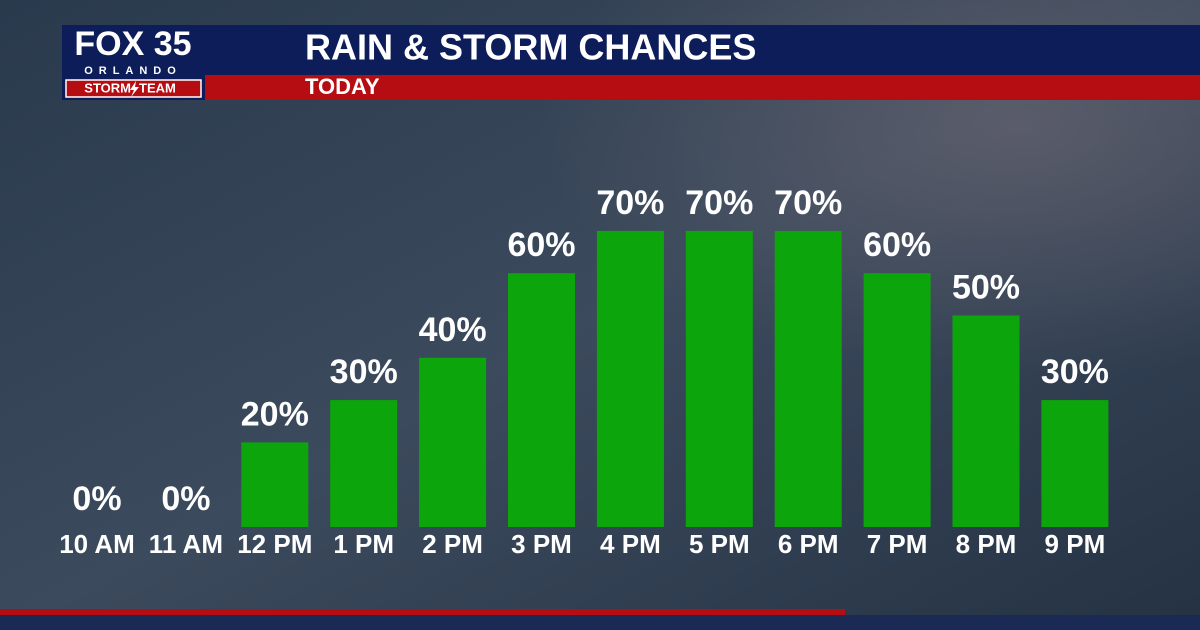 The image size is (1200, 630). What do you see at coordinates (132, 44) in the screenshot?
I see `logo-brand: FOX 35` at bounding box center [132, 44].